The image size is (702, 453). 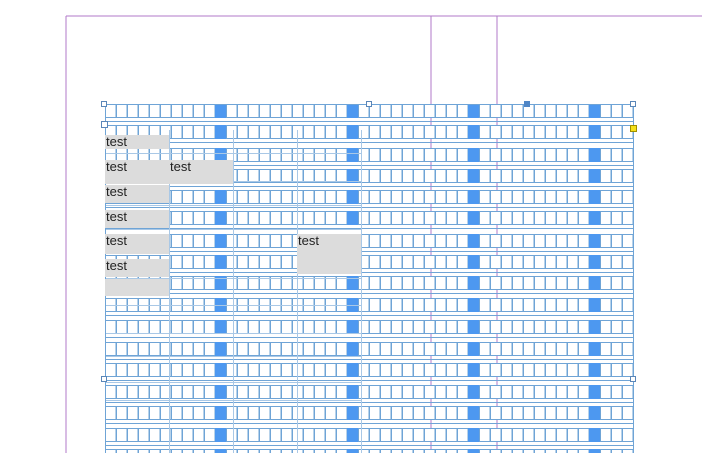 I want to click on table-cell-r6-c1: test, so click(x=137, y=268).